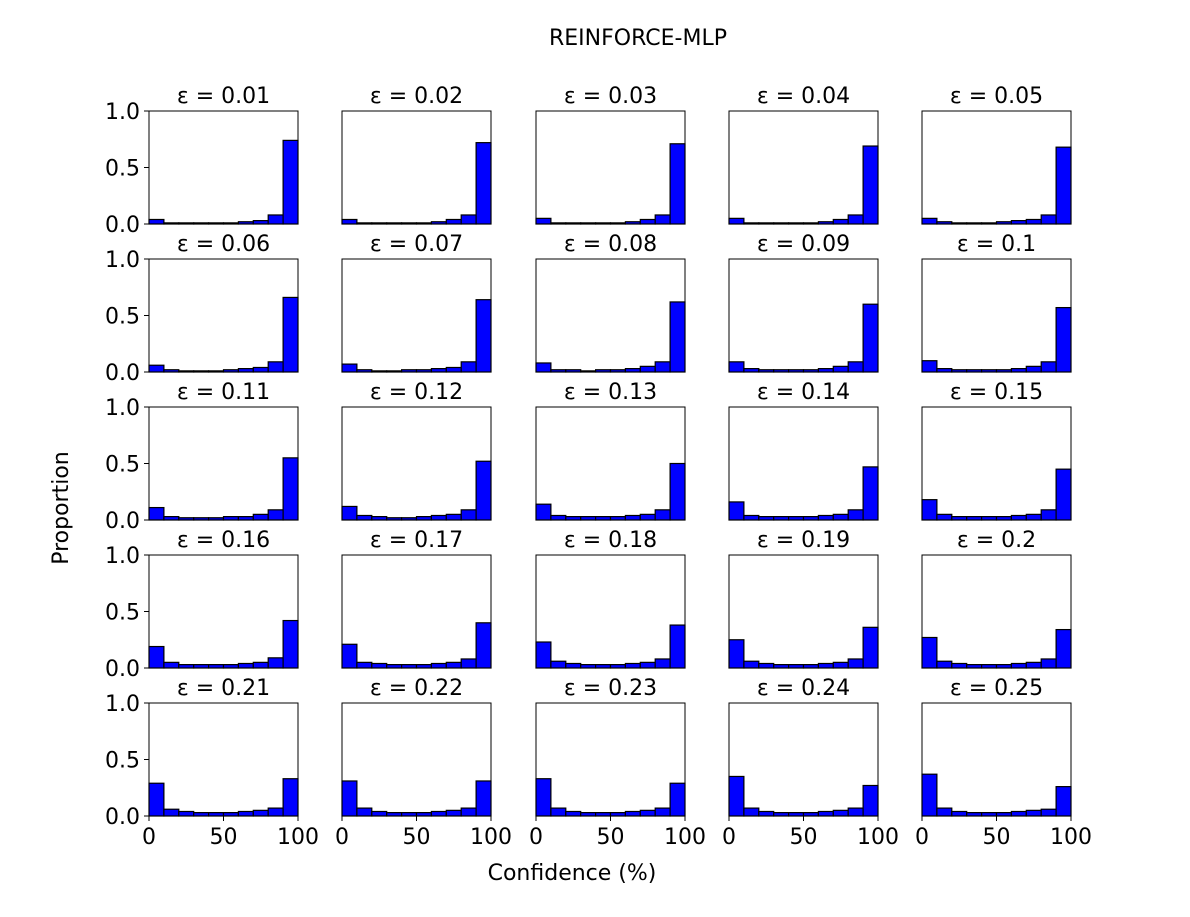 The width and height of the screenshot is (1190, 917). I want to click on panel-title: ε = 0.15, so click(996, 392).